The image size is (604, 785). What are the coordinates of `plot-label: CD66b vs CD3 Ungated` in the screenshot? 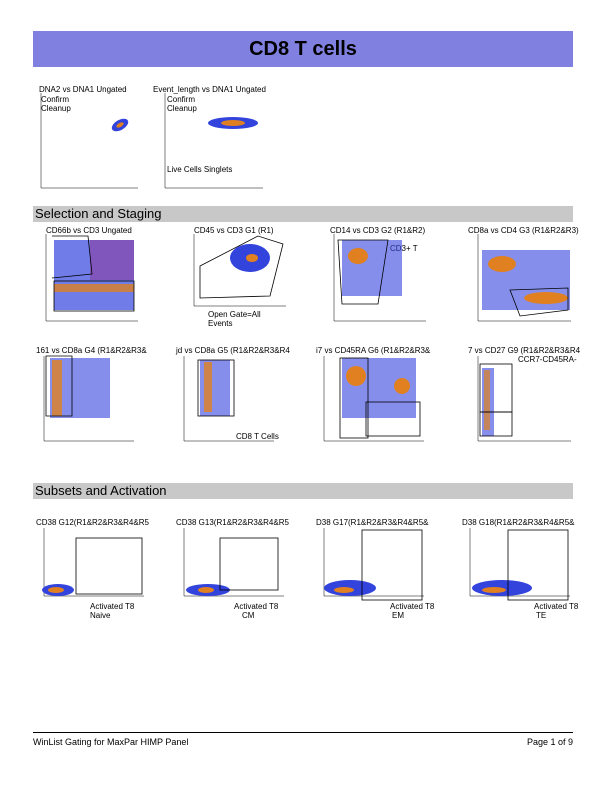 It's located at (89, 230).